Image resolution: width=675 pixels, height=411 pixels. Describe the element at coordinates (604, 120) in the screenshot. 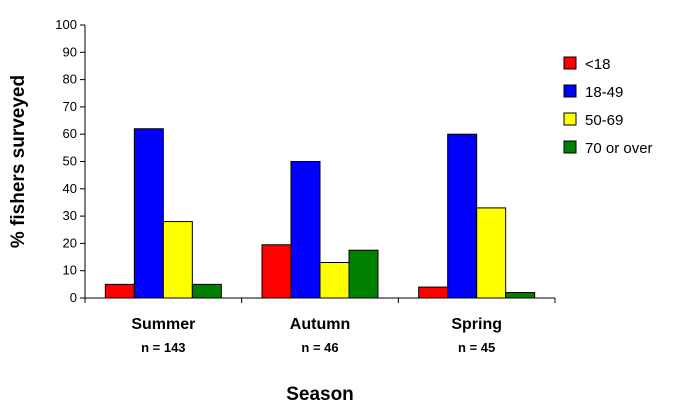

I see `legend-label: 50-69` at that location.